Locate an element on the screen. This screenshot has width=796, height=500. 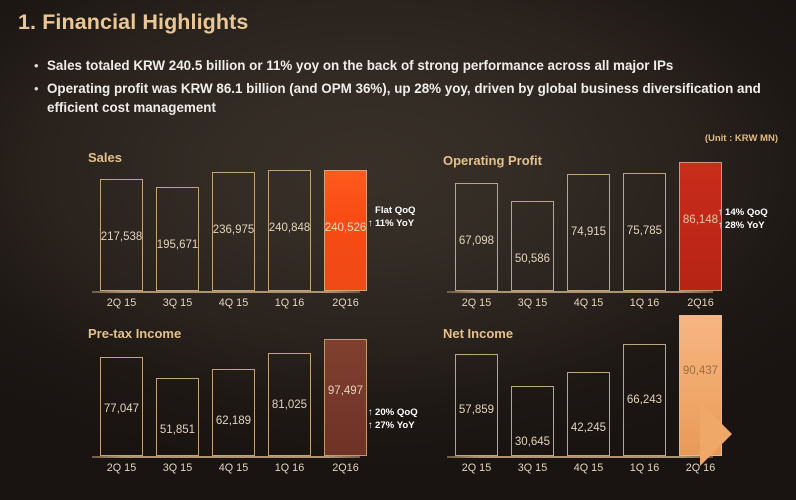
chart-panel: Net Income is located at coordinates (597, 406).